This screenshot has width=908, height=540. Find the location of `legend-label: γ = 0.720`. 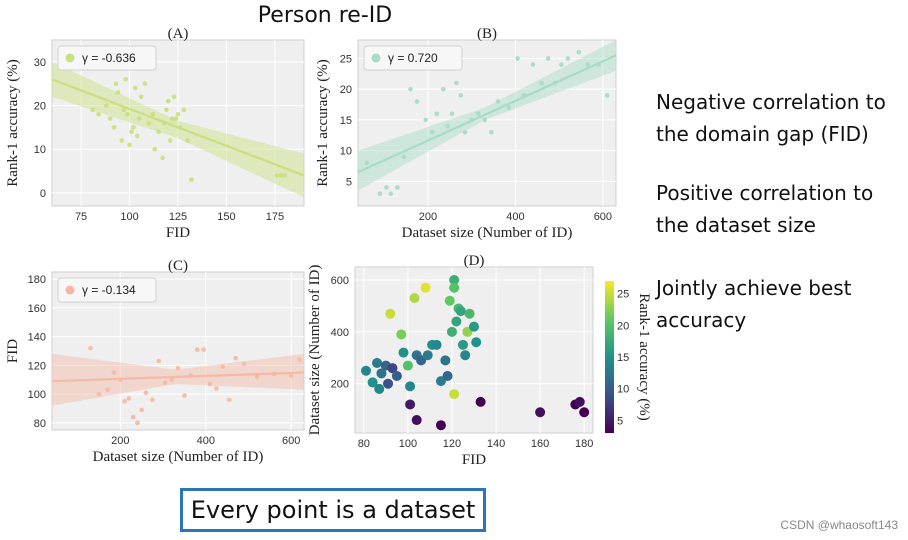

legend-label: γ = 0.720 is located at coordinates (413, 58).